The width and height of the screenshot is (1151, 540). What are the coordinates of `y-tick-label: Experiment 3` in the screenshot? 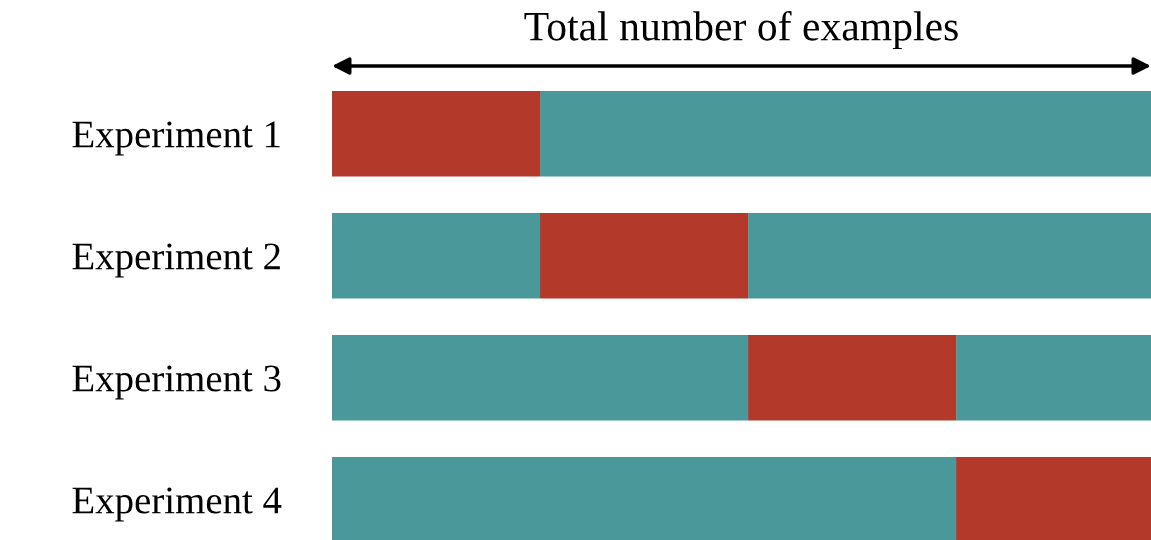 It's located at (176, 382).